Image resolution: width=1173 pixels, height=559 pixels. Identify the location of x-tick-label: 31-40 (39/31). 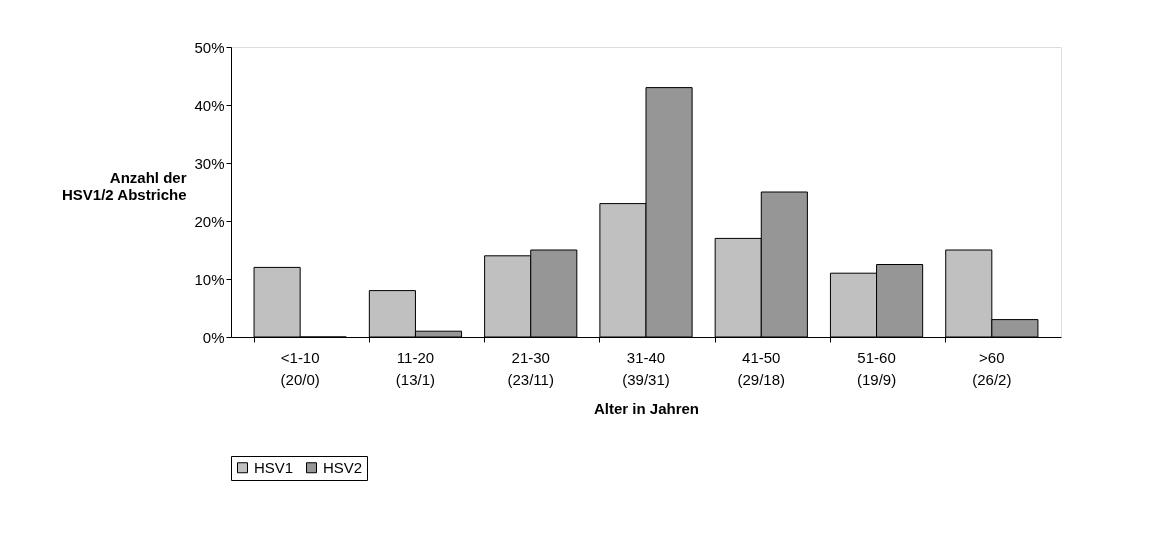
(646, 368).